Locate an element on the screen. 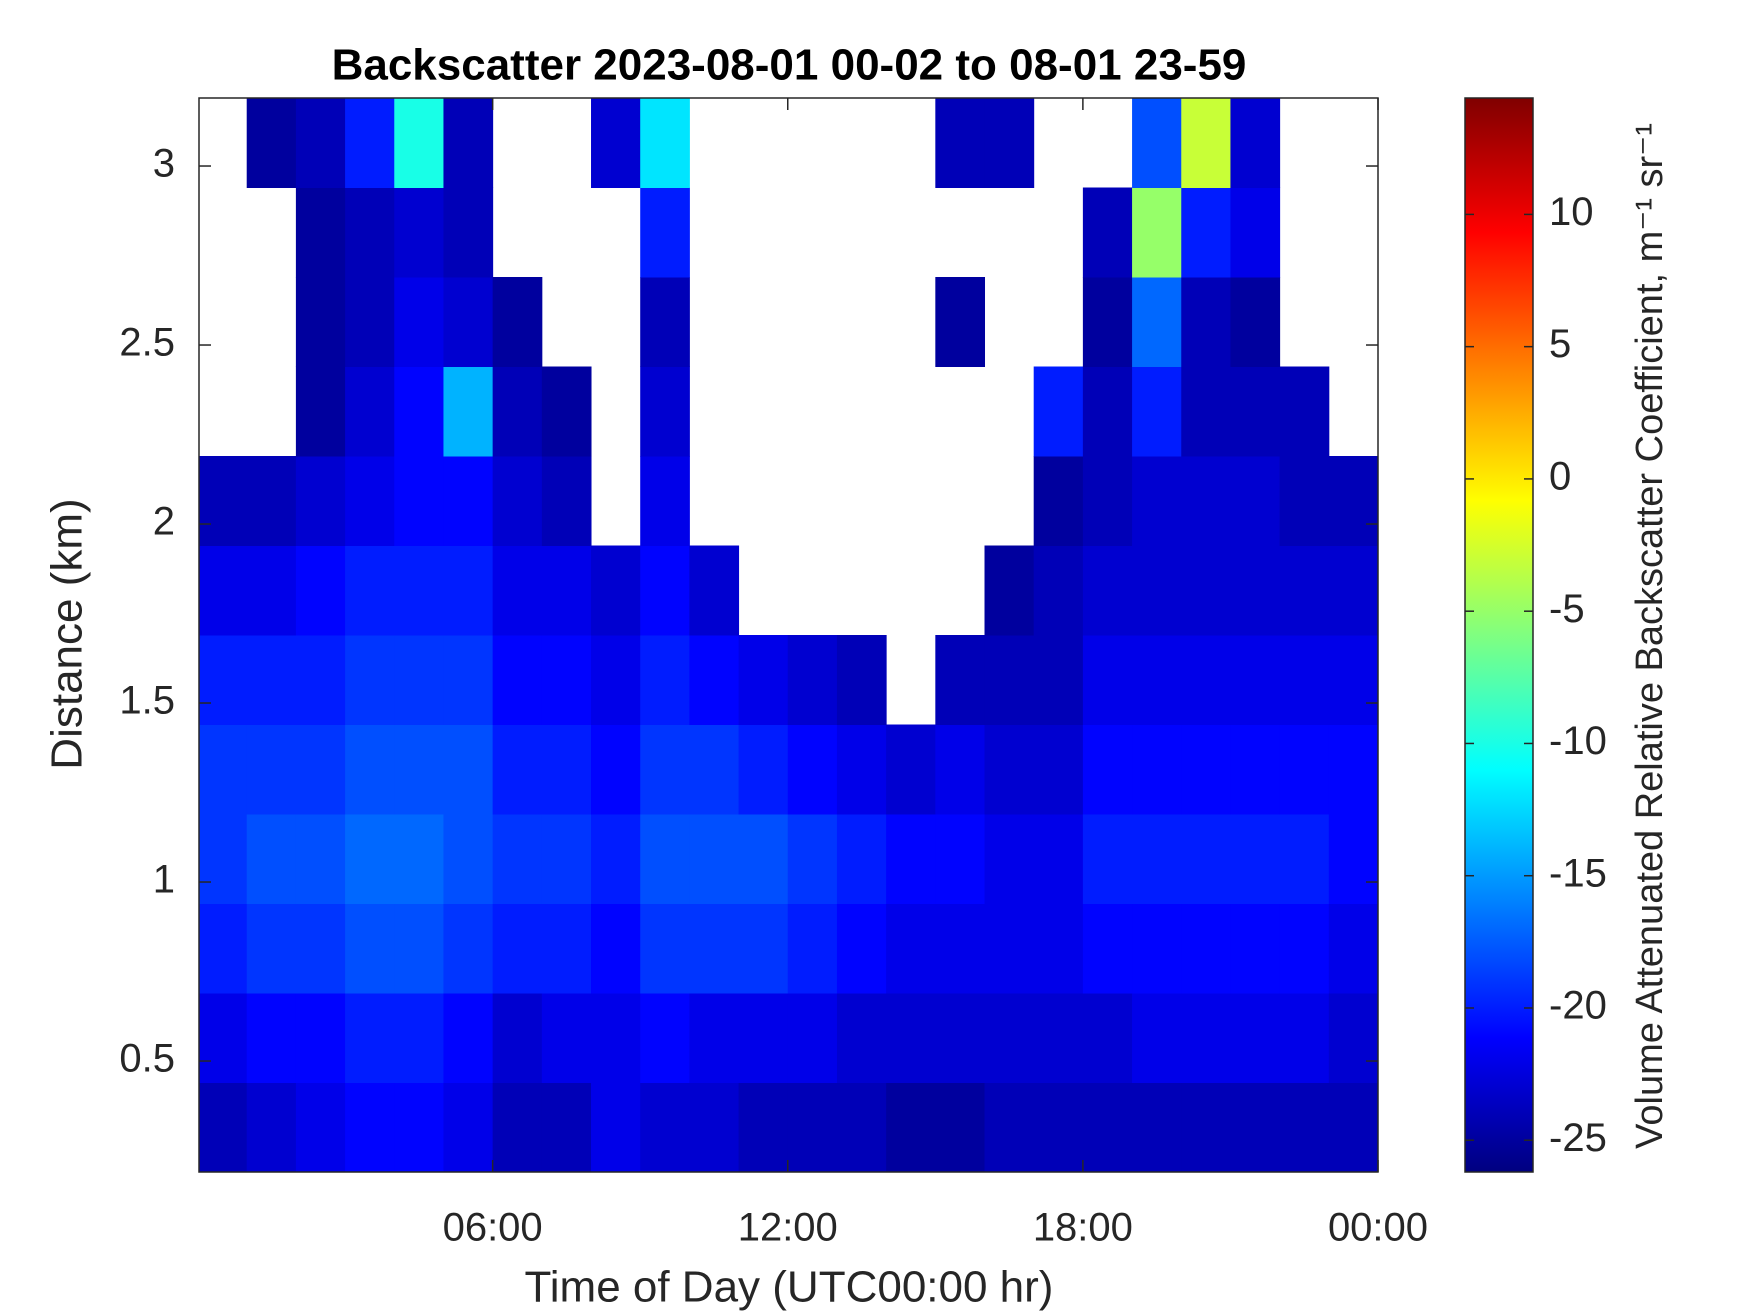 This screenshot has width=1750, height=1313. y-axis-label: Distance (km) is located at coordinates (67, 633).